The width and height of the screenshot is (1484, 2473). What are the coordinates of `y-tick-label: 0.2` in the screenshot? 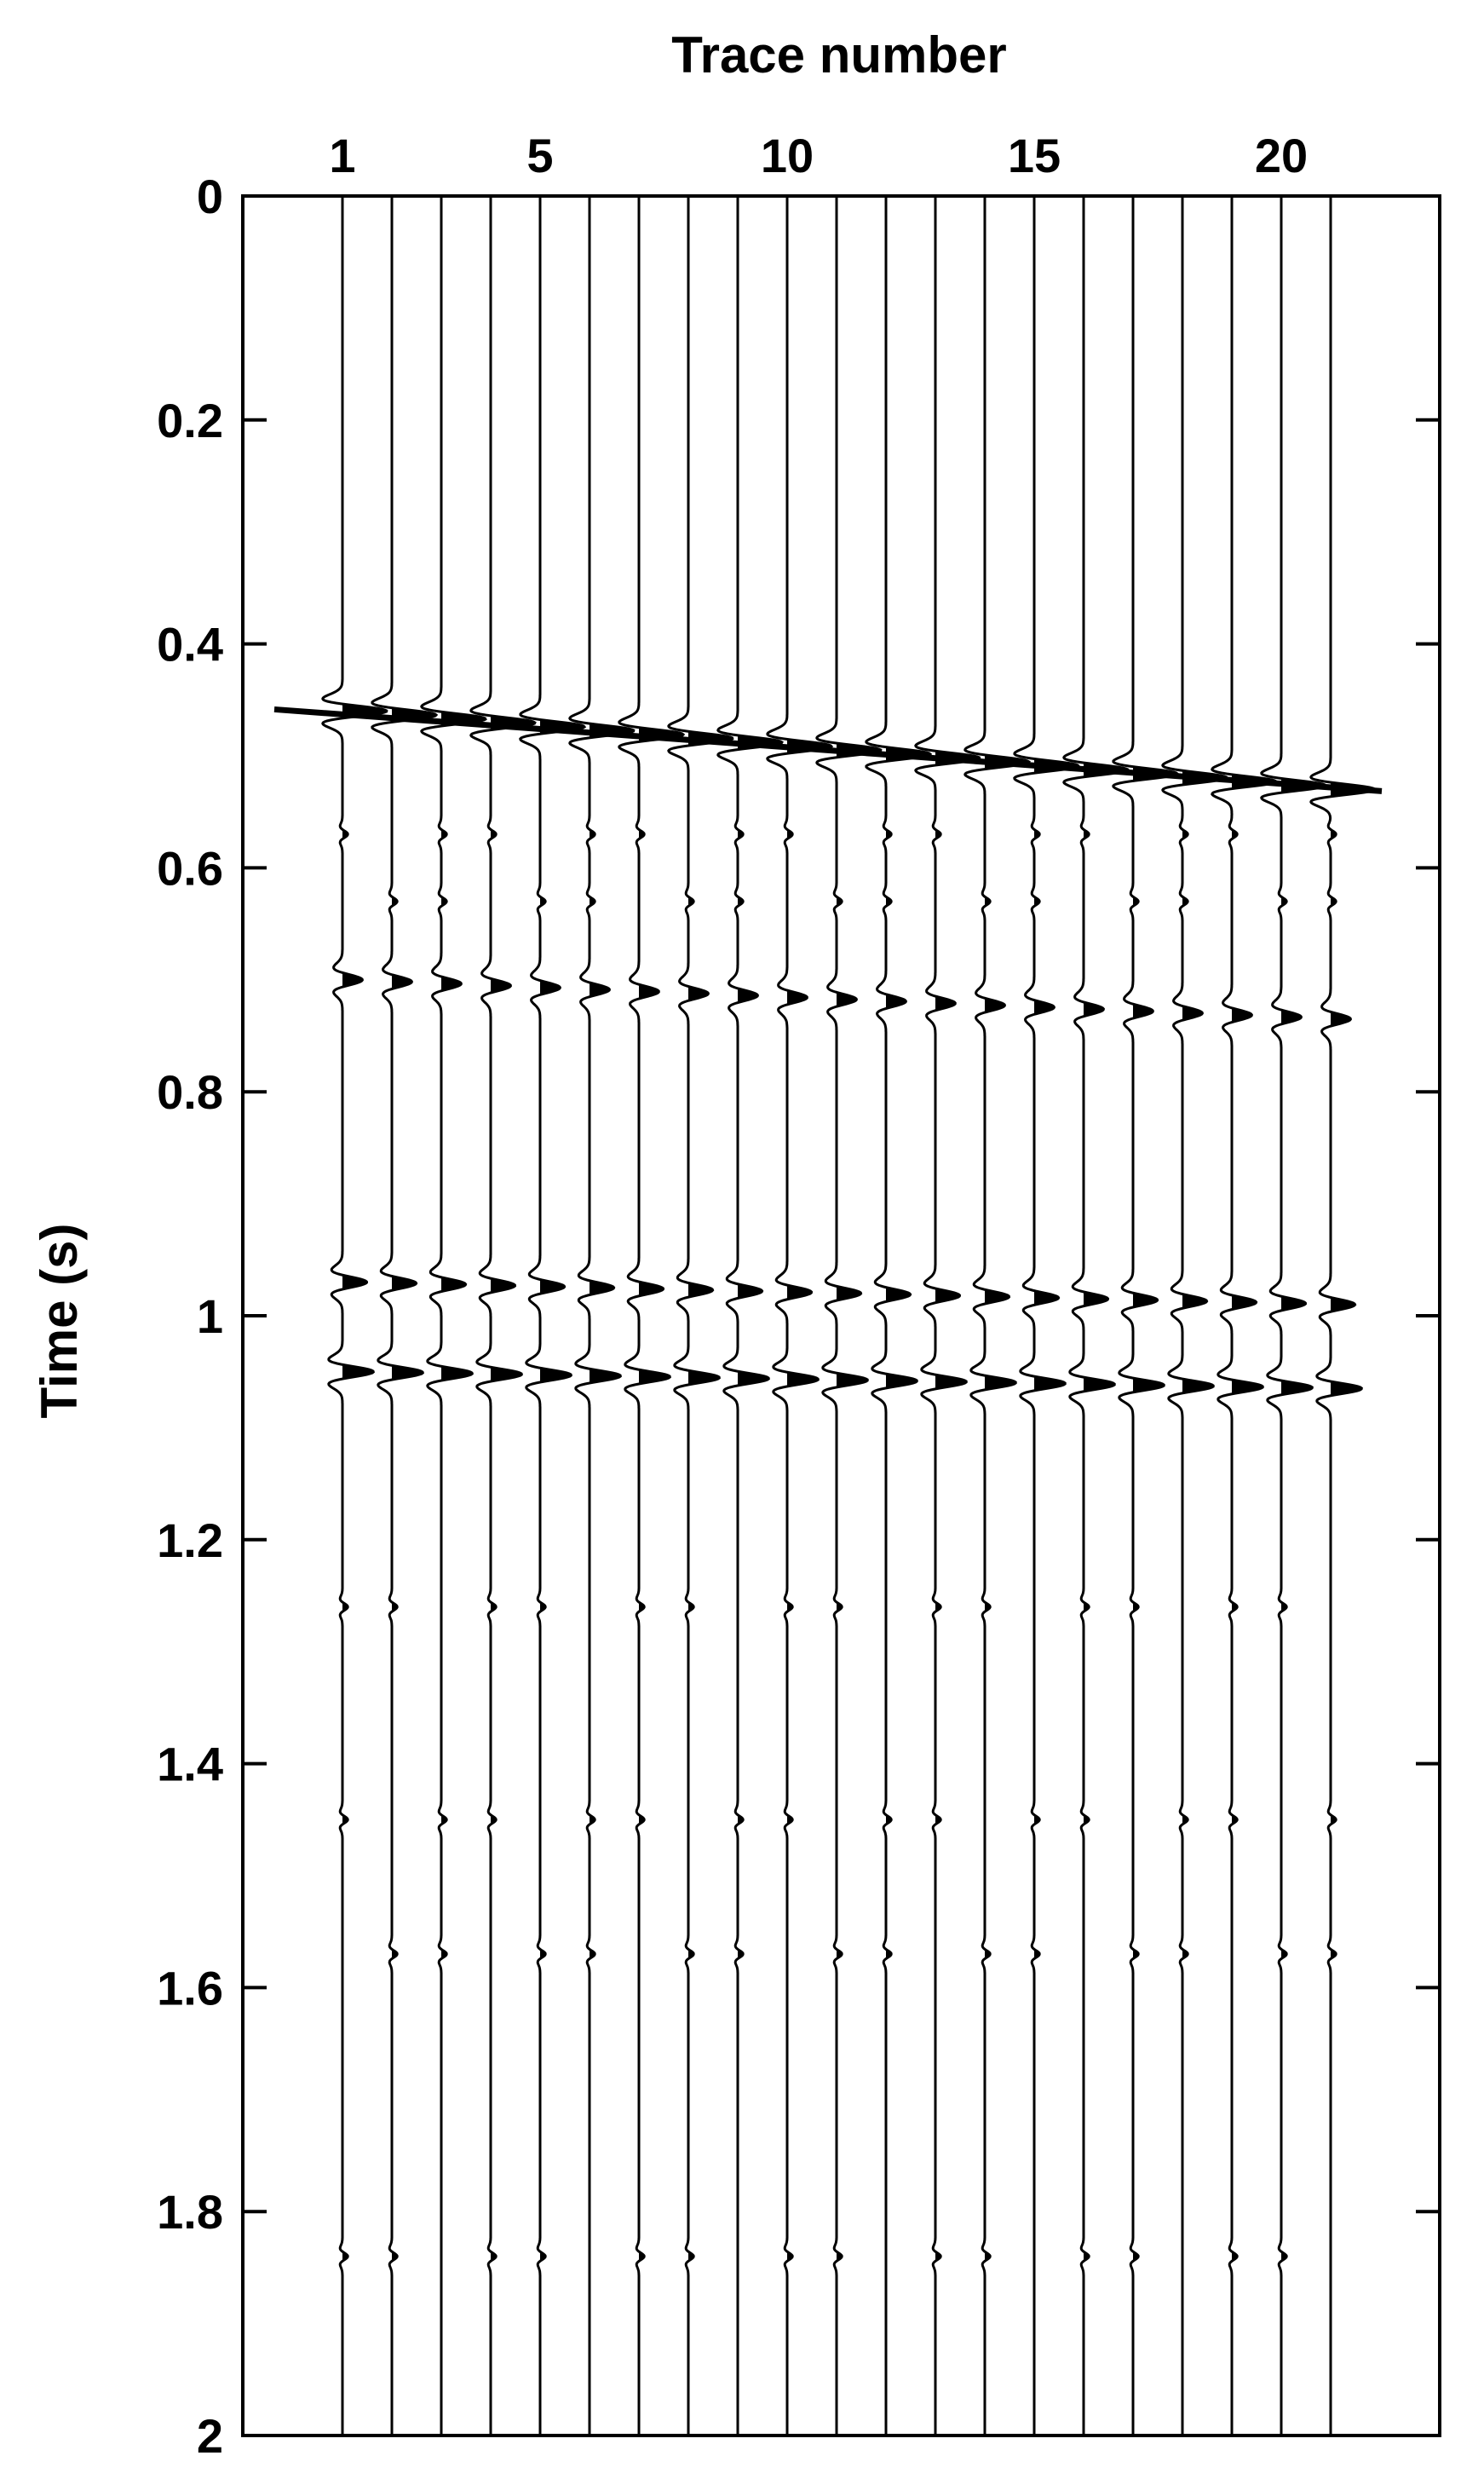 It's located at (190, 420).